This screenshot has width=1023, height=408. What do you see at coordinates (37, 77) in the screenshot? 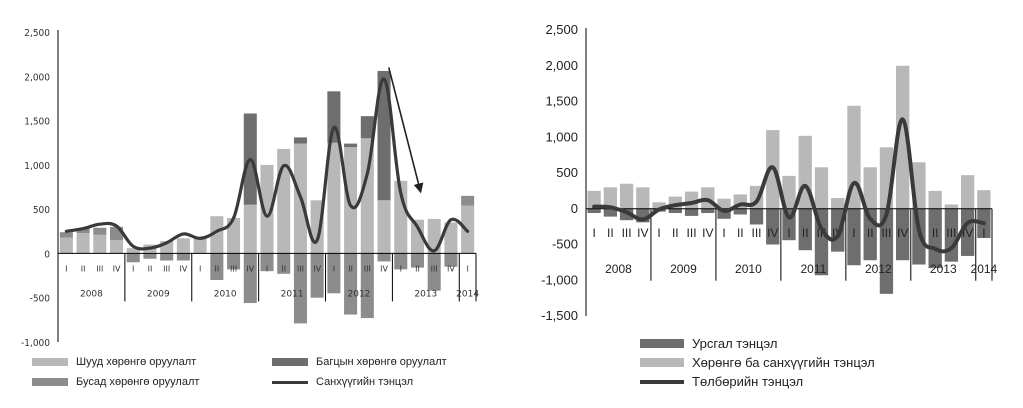
I see `y-tick-label: 2,000` at bounding box center [37, 77].